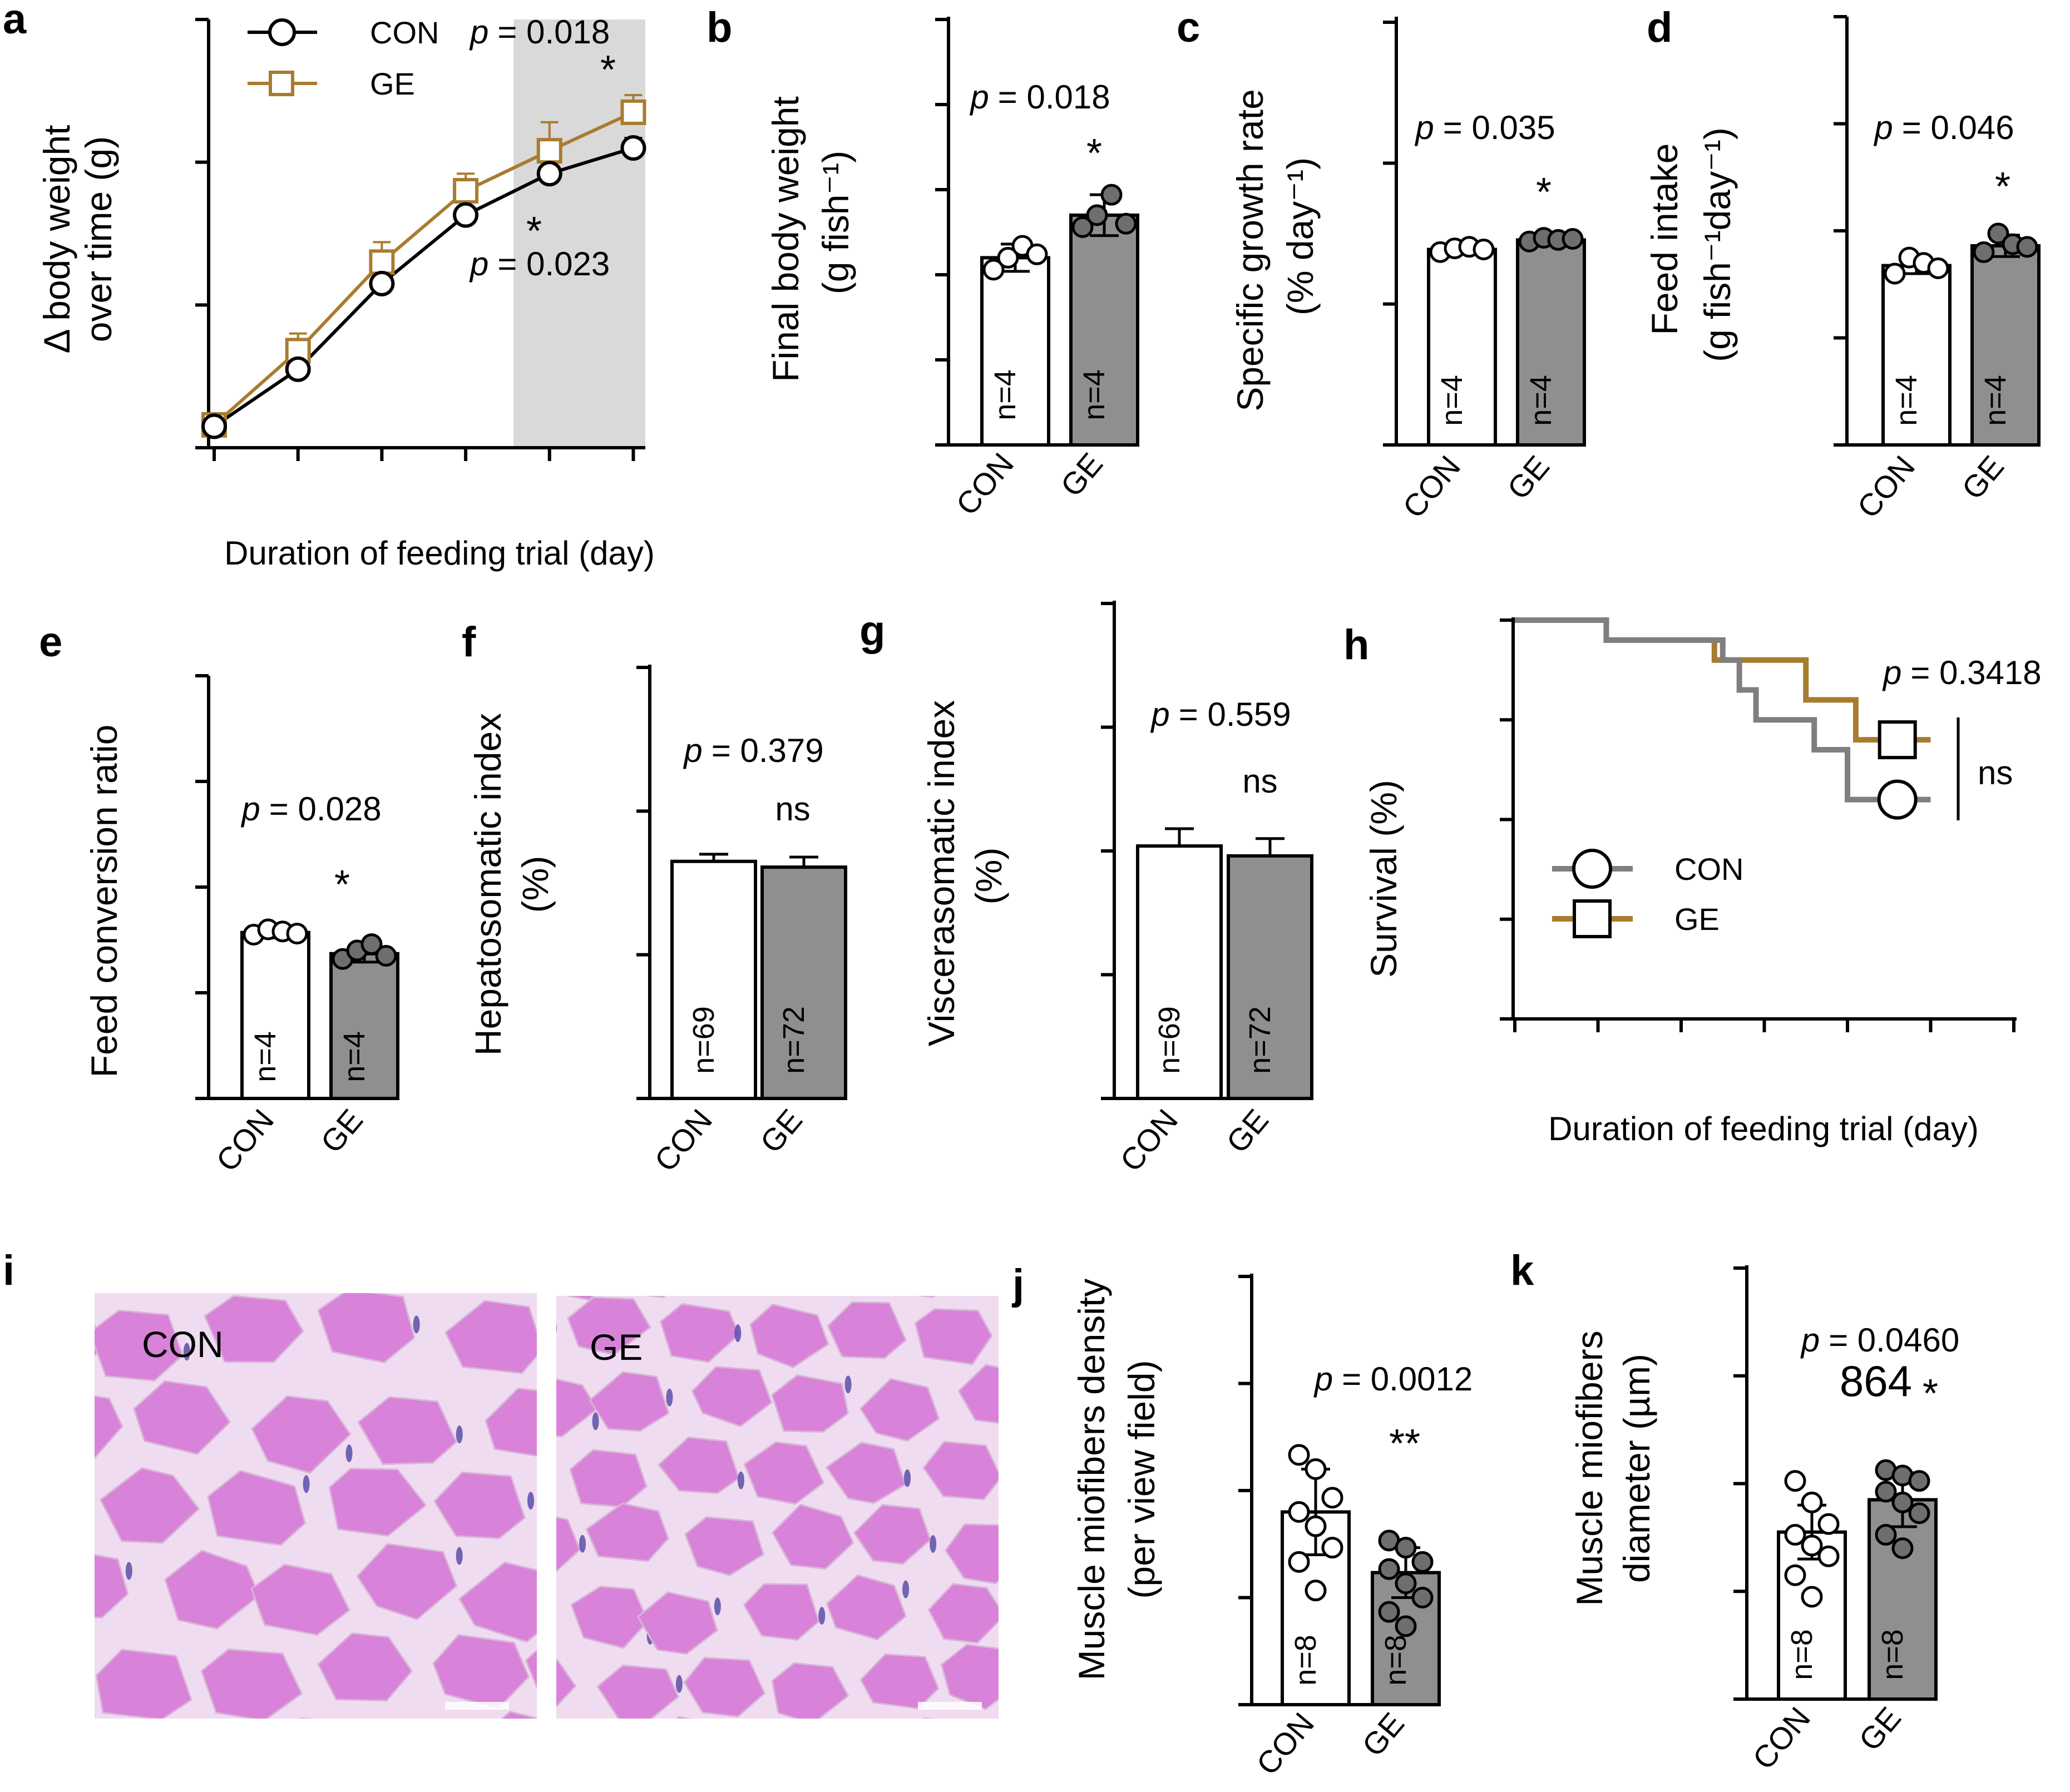 This screenshot has height=1792, width=2070. What do you see at coordinates (1708, 869) in the screenshot?
I see `legend-con-label: CON` at bounding box center [1708, 869].